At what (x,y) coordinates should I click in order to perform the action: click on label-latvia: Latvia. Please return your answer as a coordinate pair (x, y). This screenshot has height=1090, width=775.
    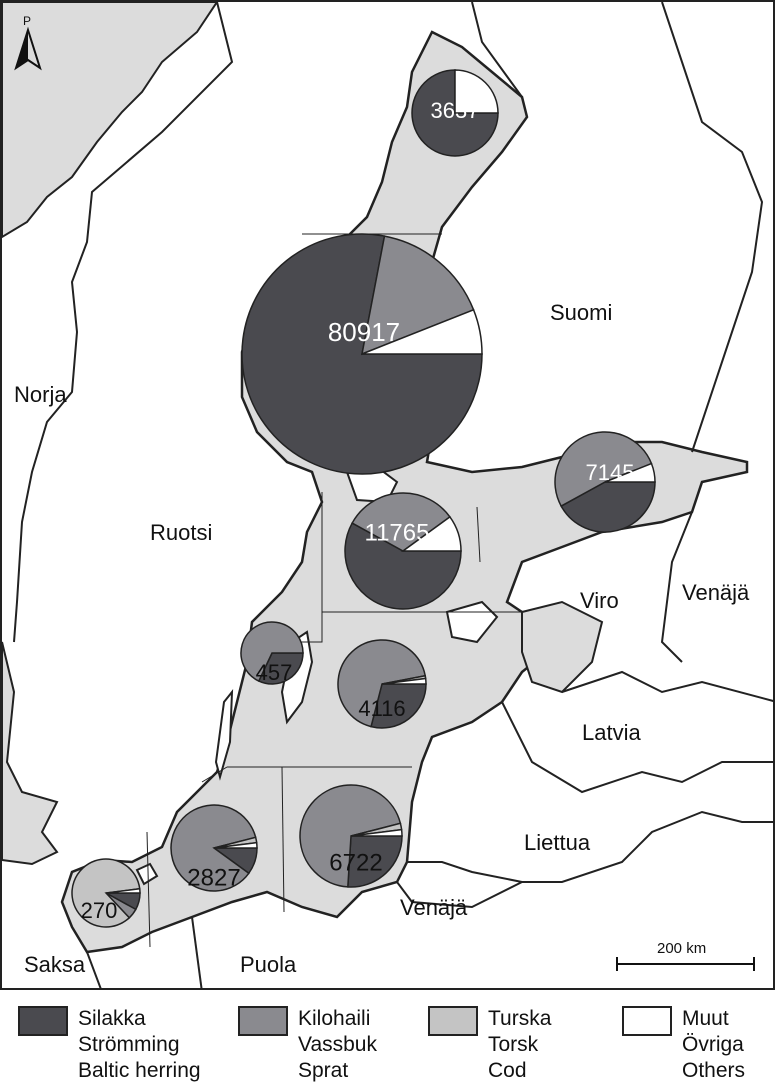
    Looking at the image, I should click on (611, 732).